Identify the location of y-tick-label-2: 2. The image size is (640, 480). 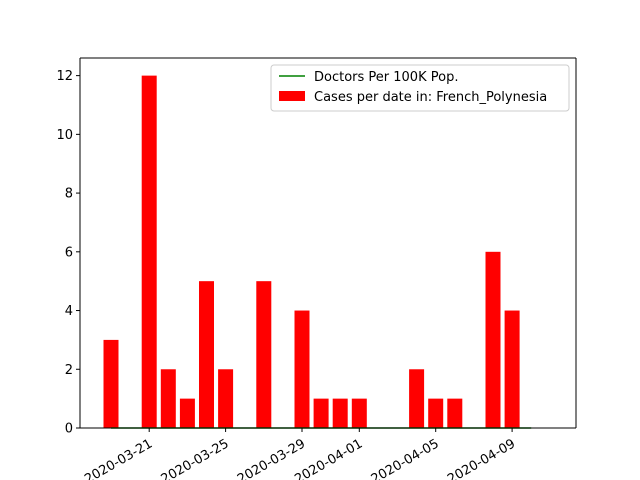
(69, 370).